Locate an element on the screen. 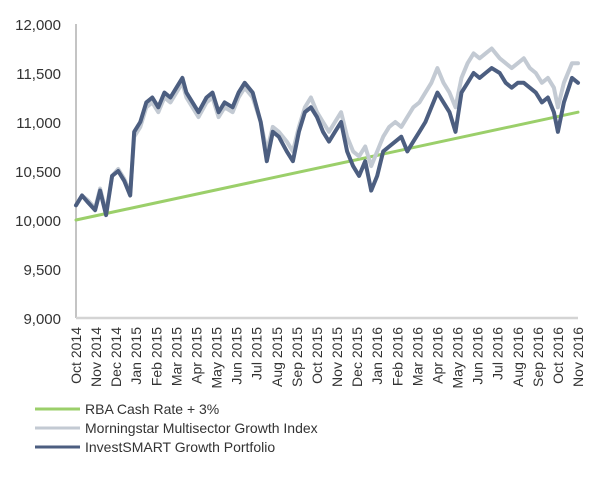  y-tick-label: 12,000 is located at coordinates (38, 25).